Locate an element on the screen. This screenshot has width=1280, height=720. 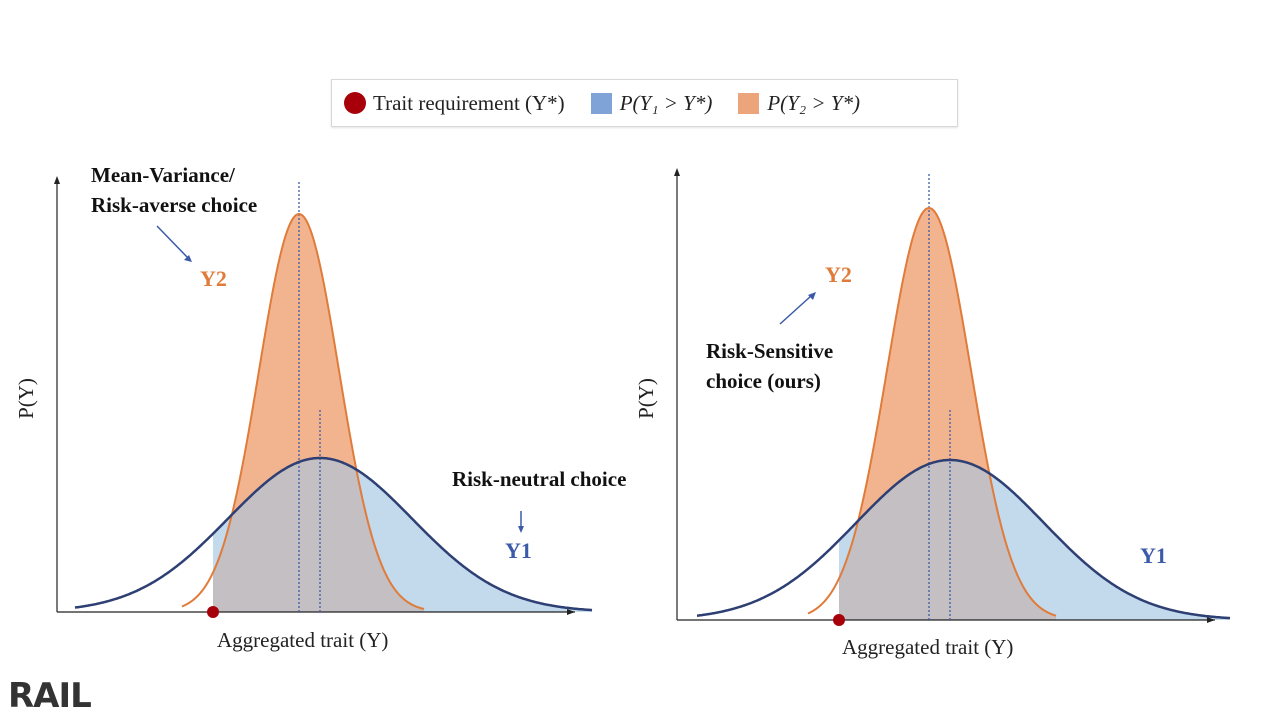
risk-sensitive-arrowhead-icon is located at coordinates (812, 296).